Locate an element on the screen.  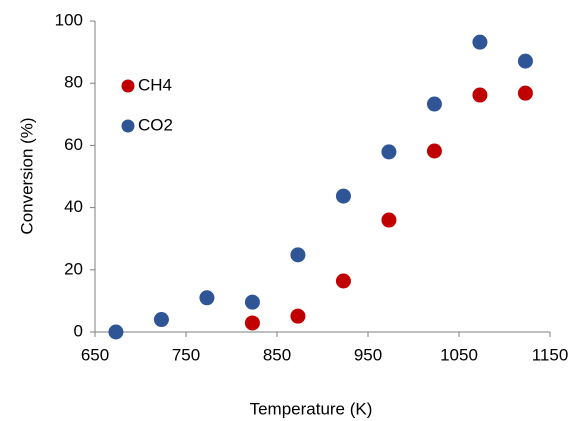
y-tick-label: 100 is located at coordinates (69, 19).